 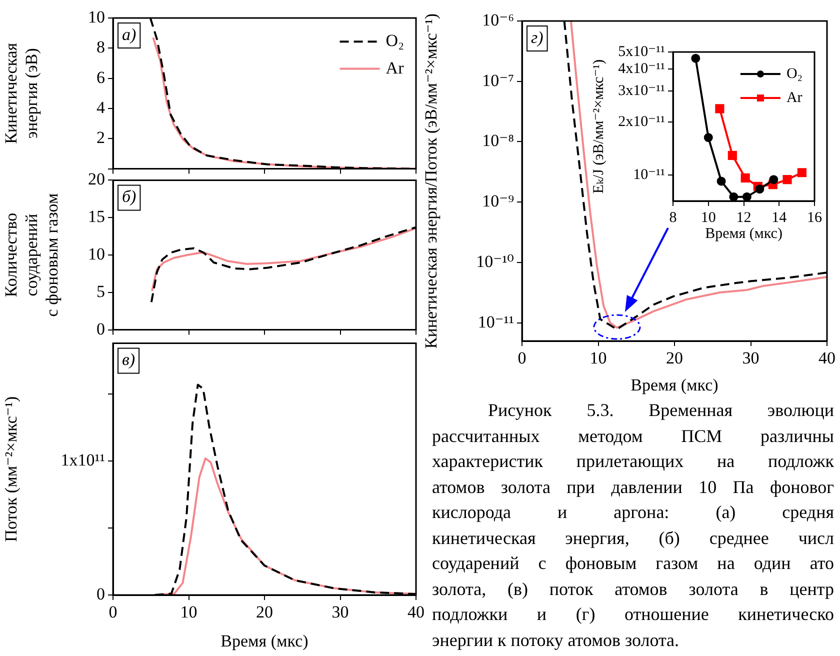 I want to click on x-tick-label: 14, so click(x=780, y=218).